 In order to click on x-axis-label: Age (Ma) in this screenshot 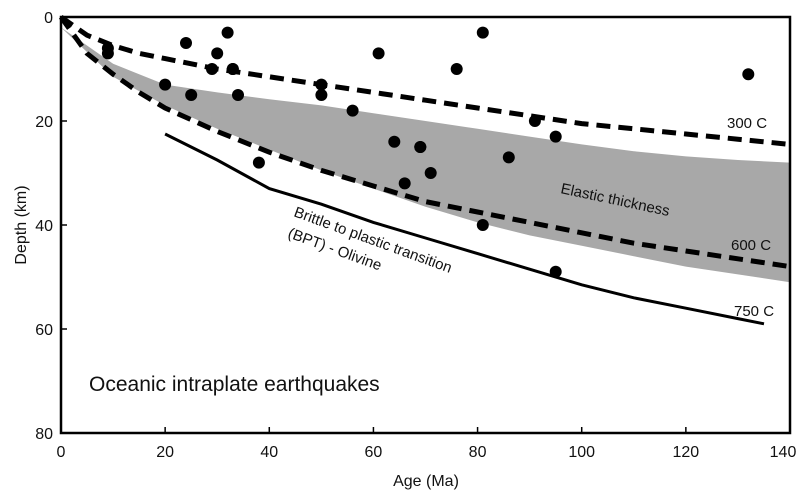, I will do `click(426, 481)`.